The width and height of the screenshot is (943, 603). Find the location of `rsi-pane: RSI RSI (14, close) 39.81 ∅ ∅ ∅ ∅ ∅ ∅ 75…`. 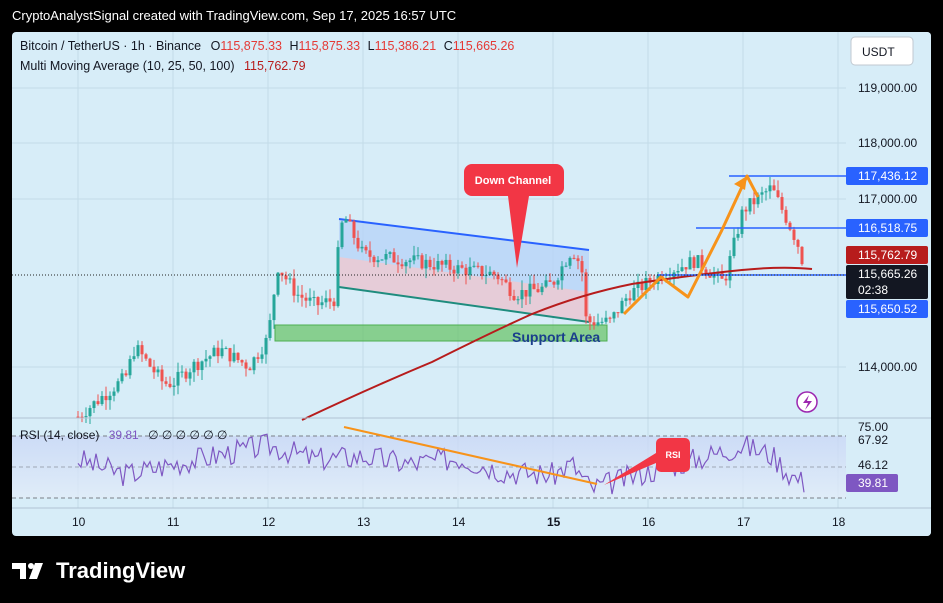

rsi-pane: RSI RSI (14, close) 39.81 ∅ ∅ ∅ ∅ ∅ ∅ 75… is located at coordinates (455, 459).